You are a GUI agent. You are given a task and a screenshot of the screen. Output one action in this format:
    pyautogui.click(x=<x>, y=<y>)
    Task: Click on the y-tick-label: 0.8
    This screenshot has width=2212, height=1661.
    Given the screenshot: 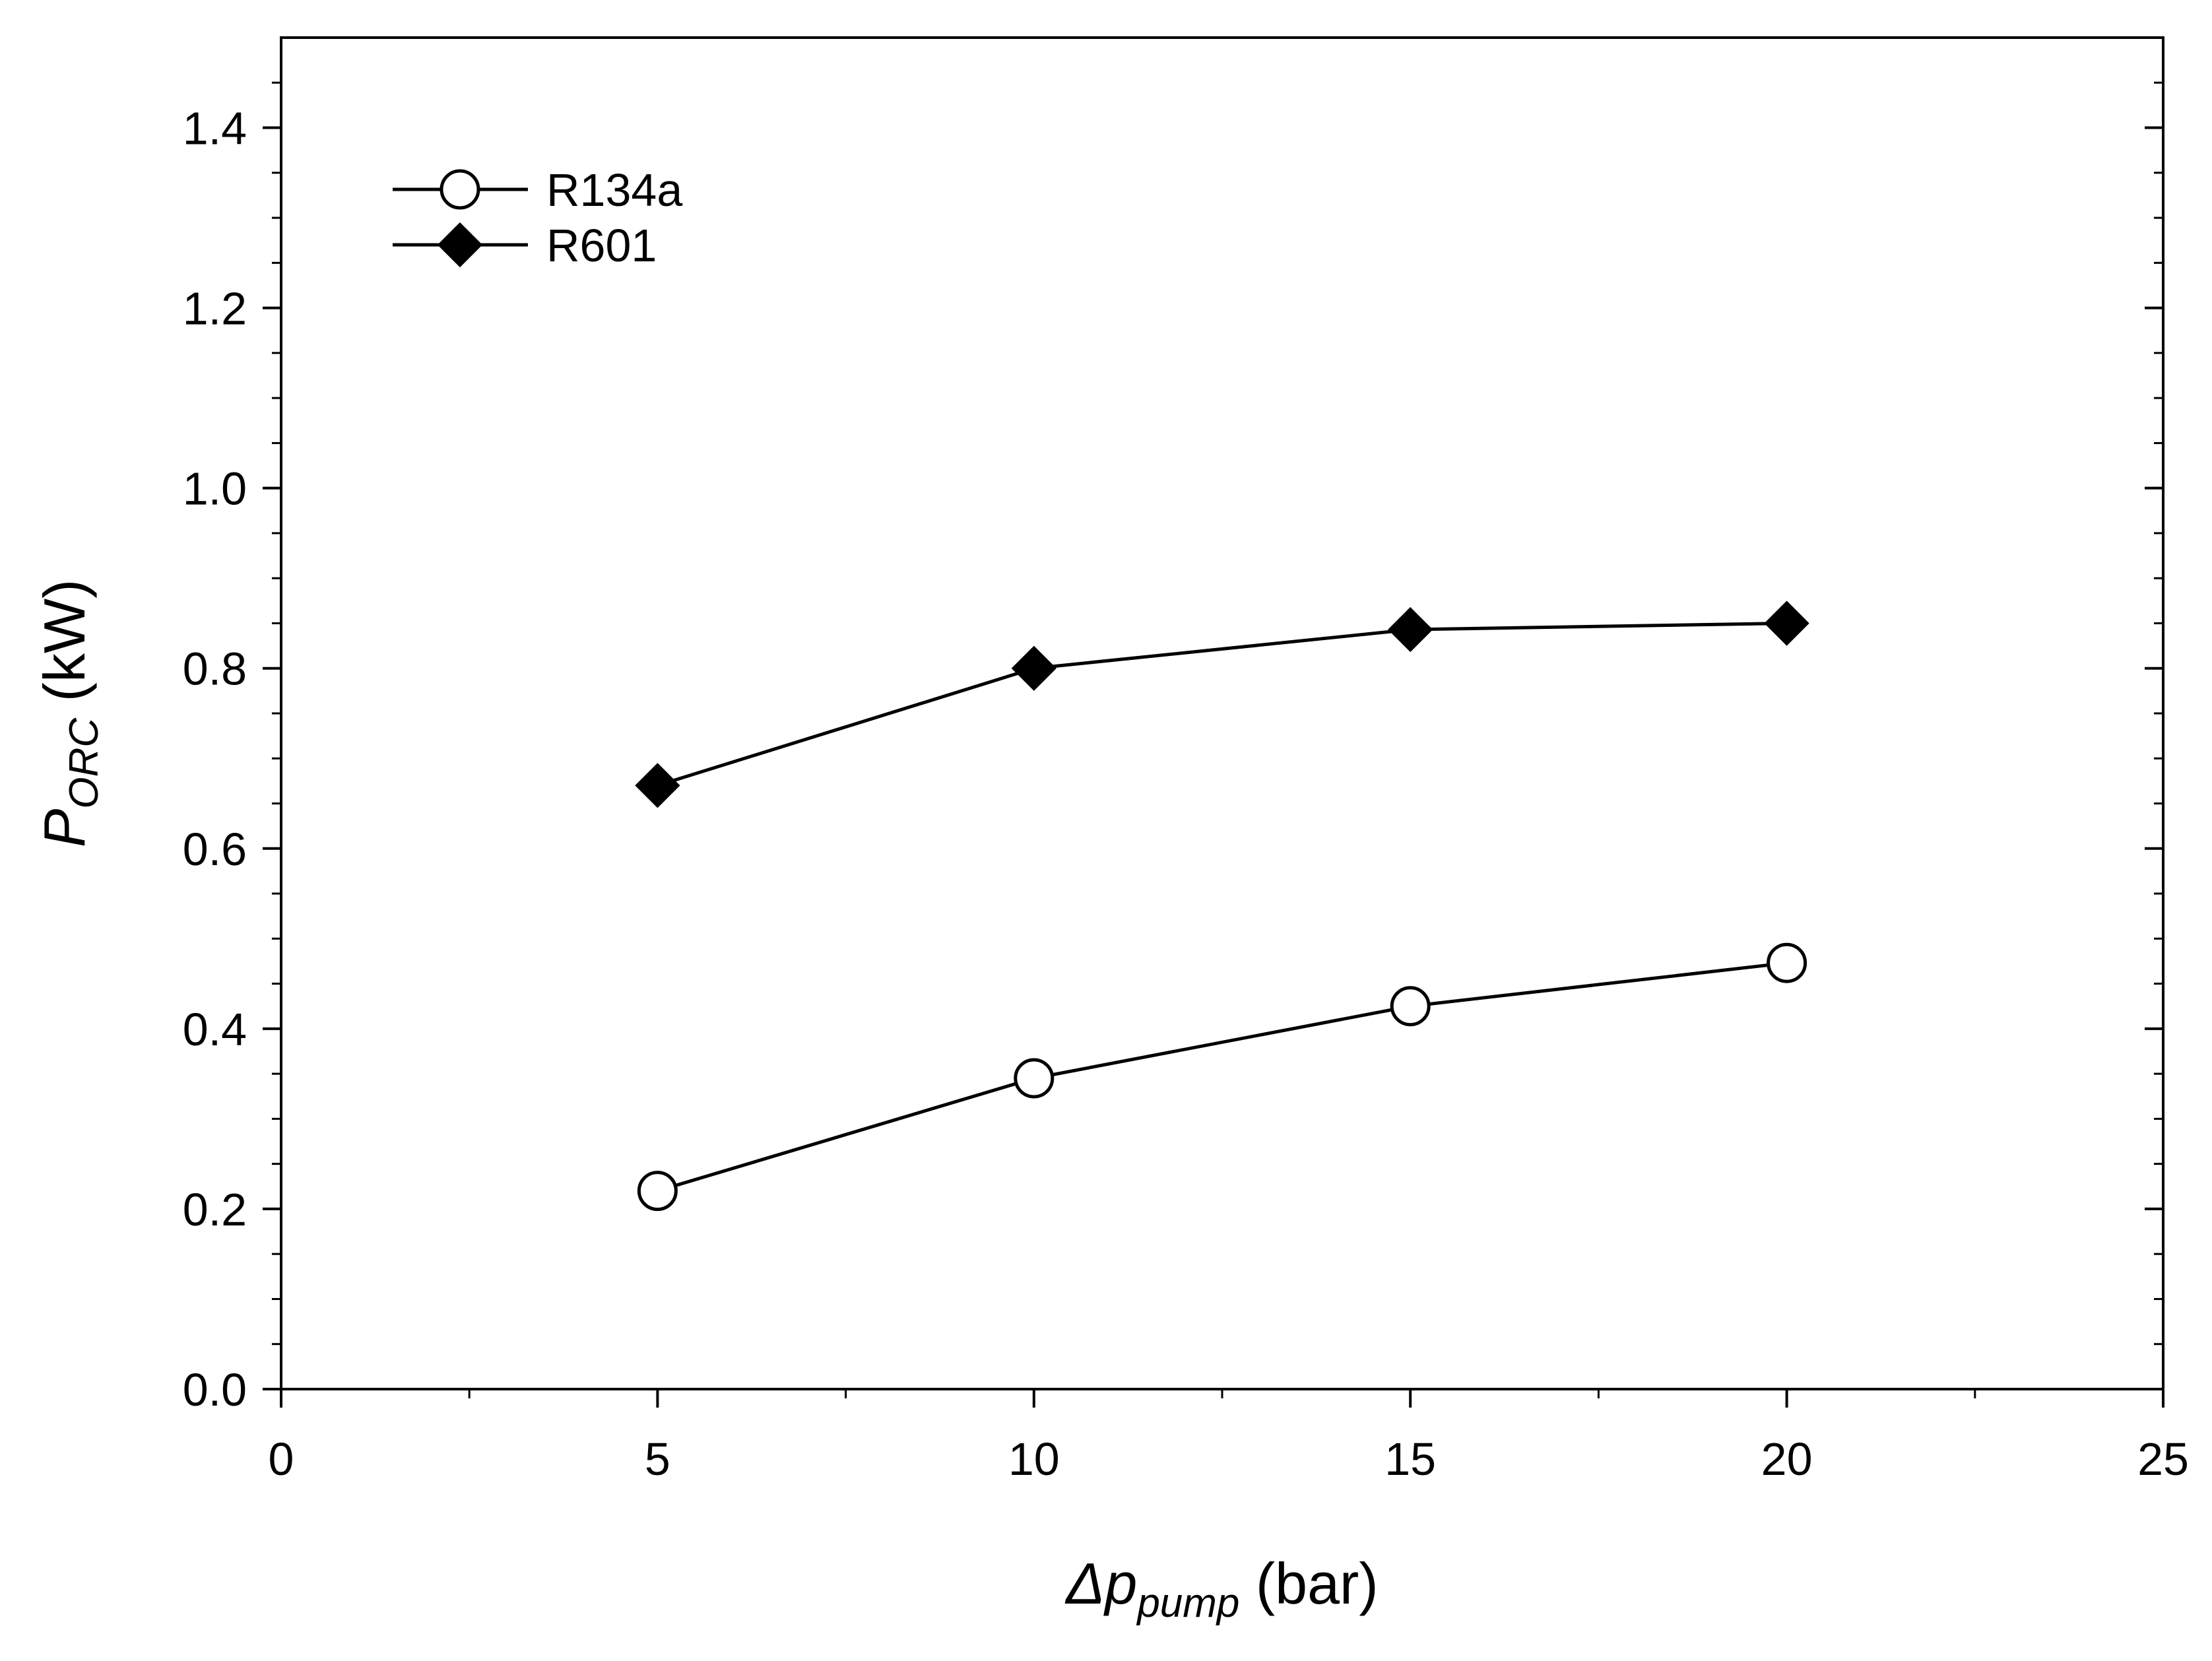 What is the action you would take?
    pyautogui.click(x=215, y=669)
    